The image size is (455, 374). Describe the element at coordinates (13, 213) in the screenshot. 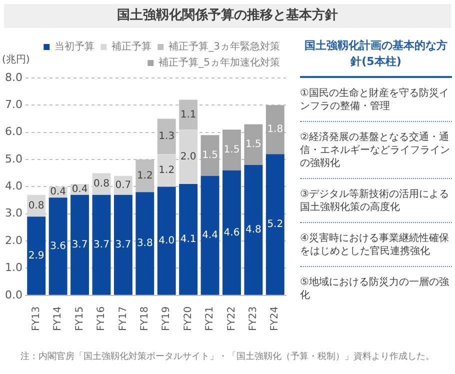

I see `y-tick-label: 3.0` at that location.